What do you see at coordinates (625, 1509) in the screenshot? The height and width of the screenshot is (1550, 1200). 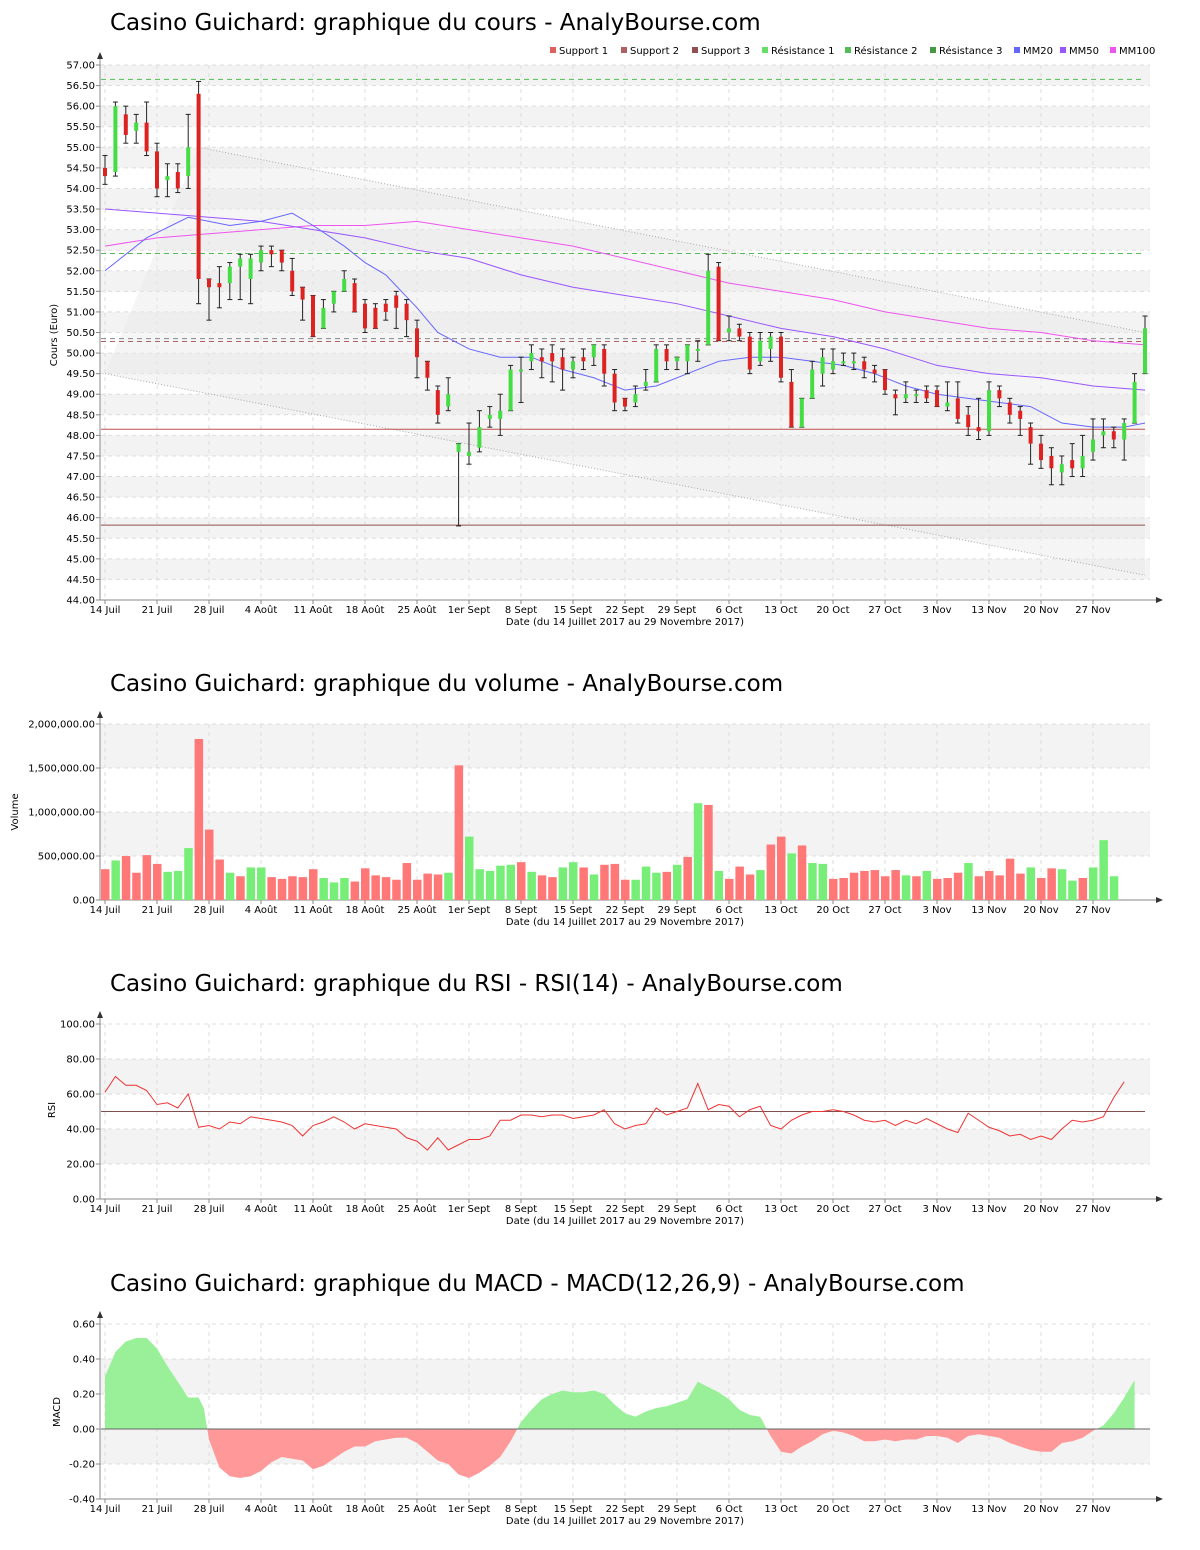 I see `x-tick-label: 22 Sept` at bounding box center [625, 1509].